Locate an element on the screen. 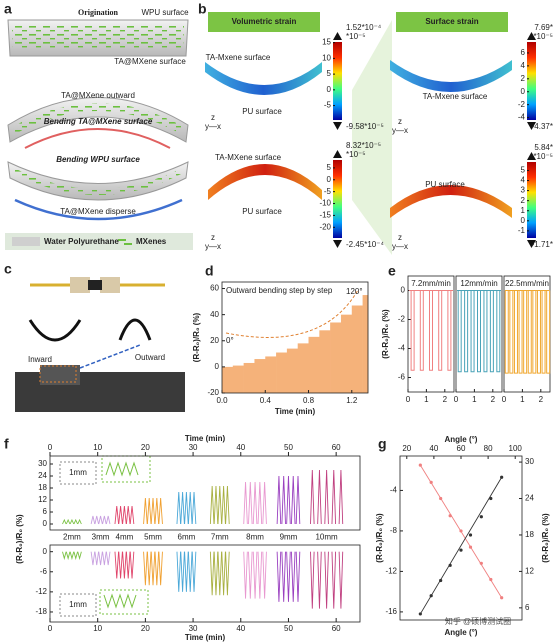  tick-label: 5 is located at coordinates (523, 170).